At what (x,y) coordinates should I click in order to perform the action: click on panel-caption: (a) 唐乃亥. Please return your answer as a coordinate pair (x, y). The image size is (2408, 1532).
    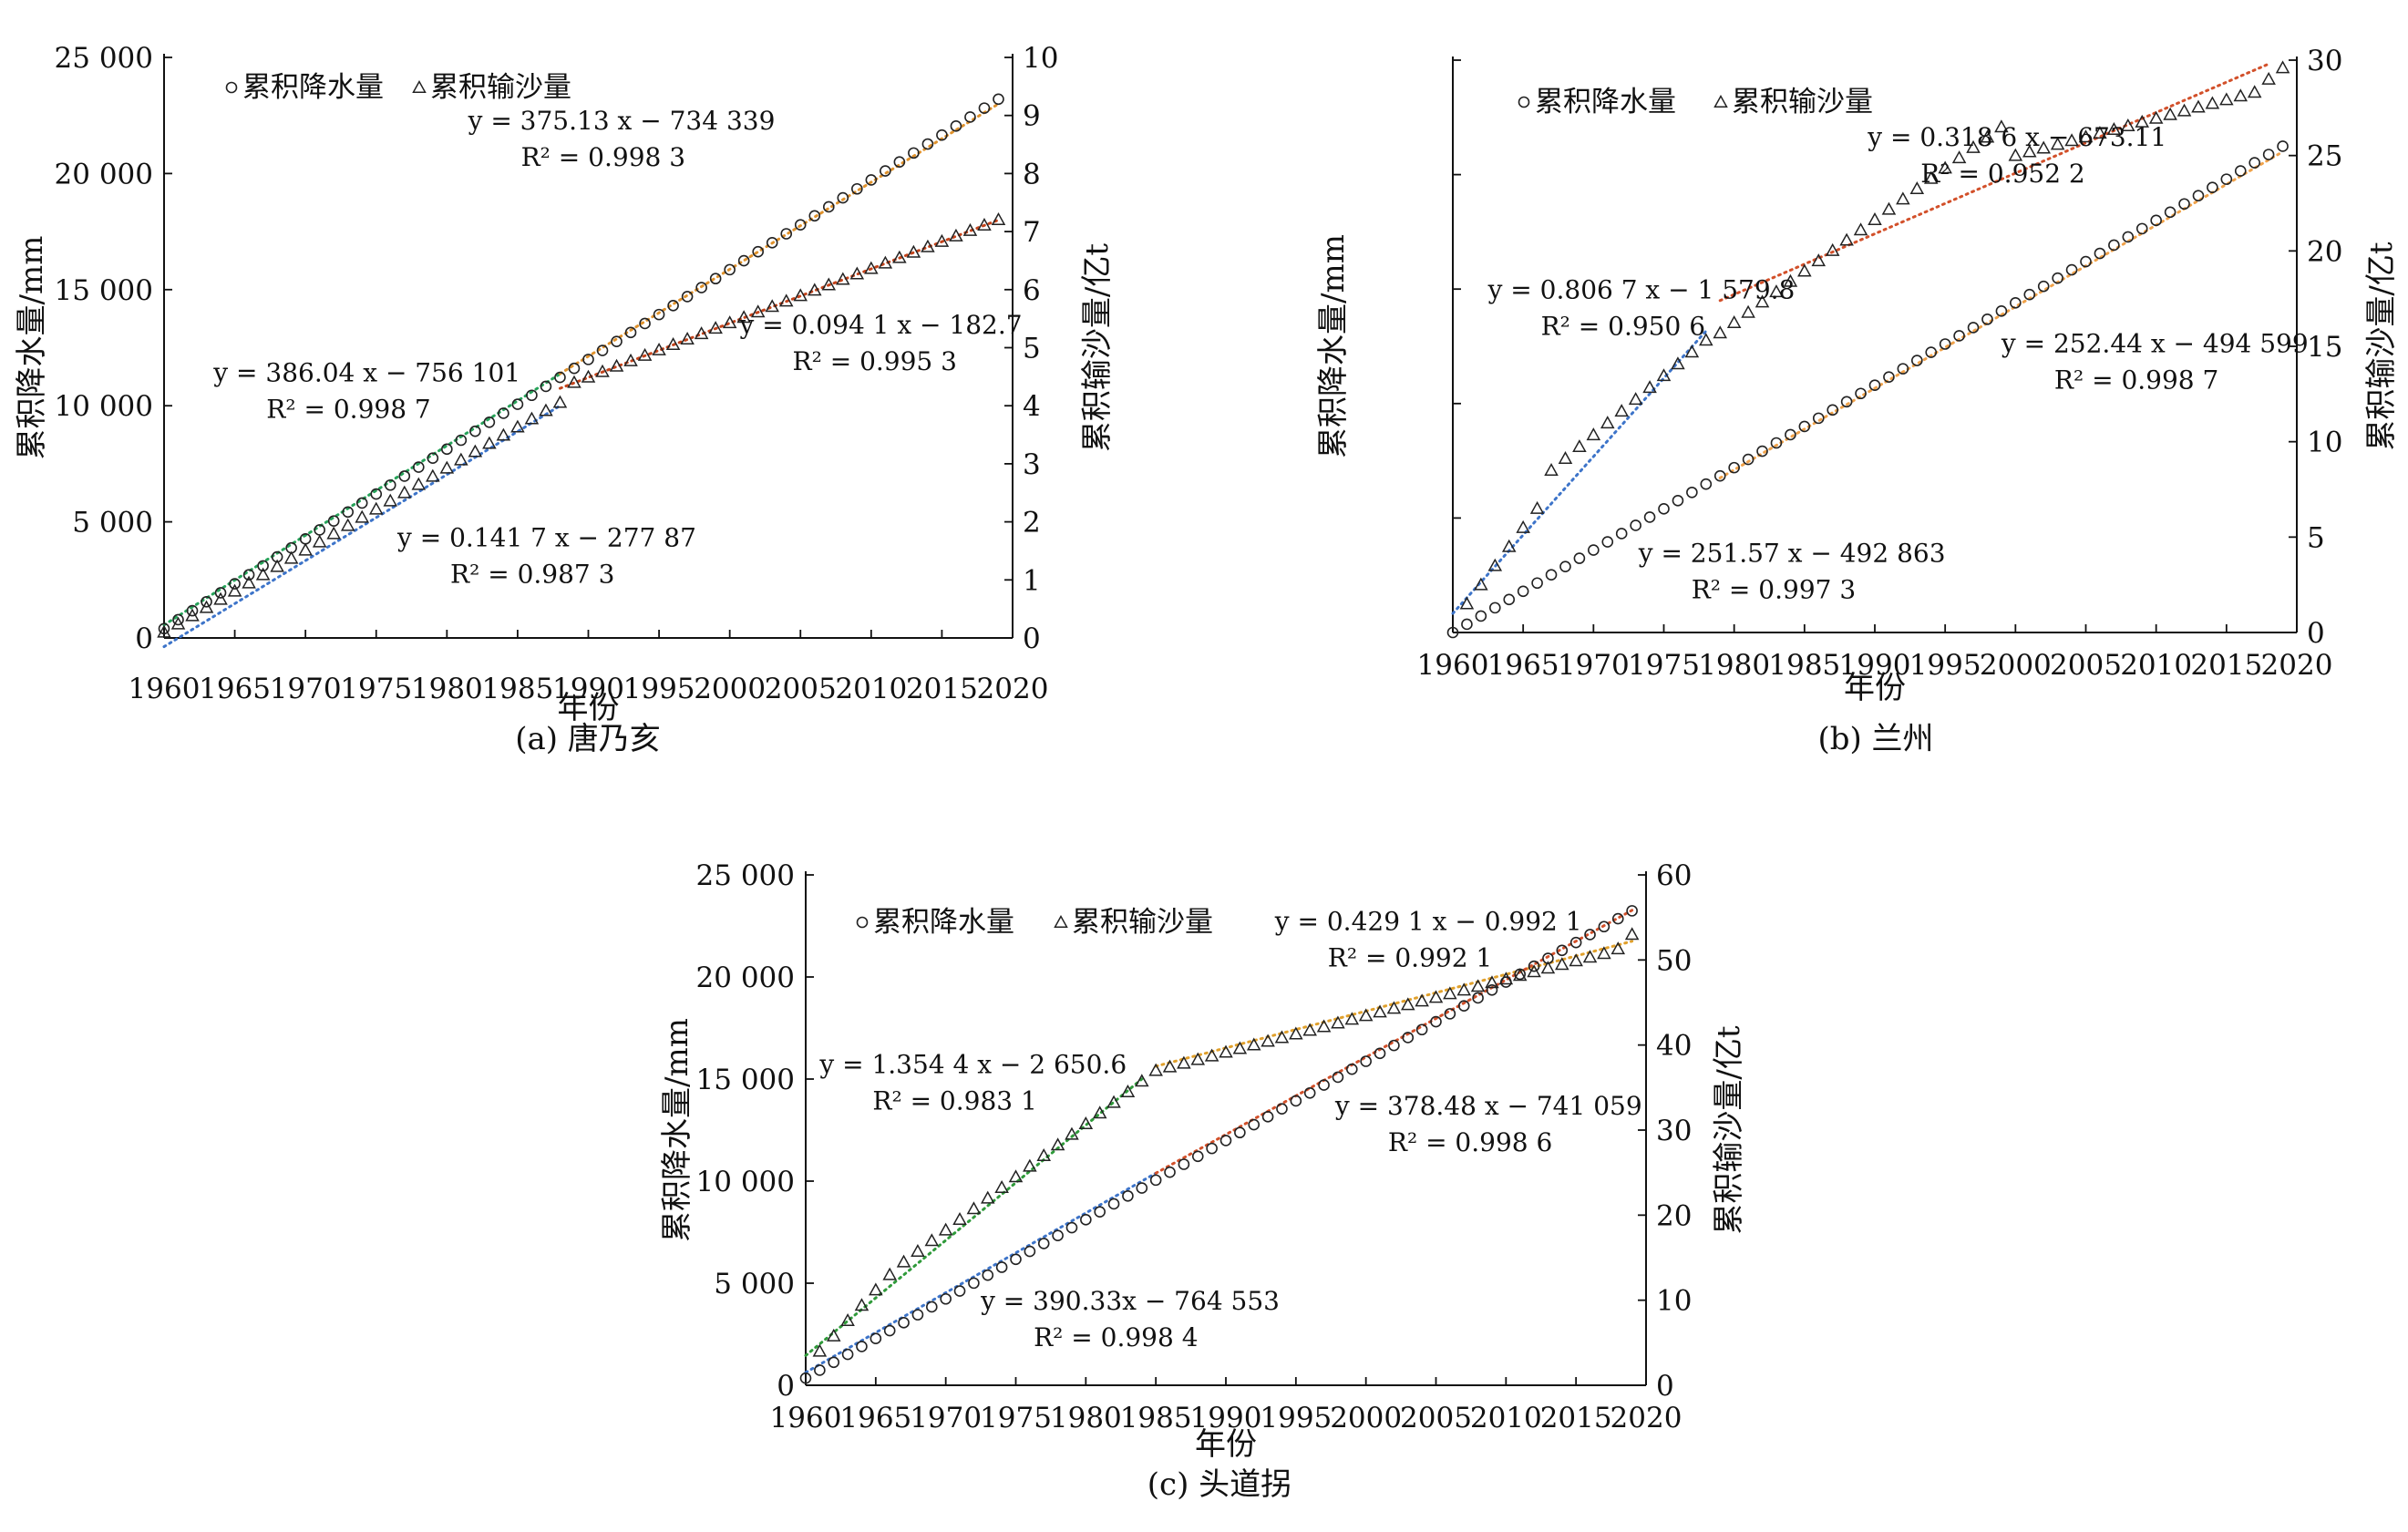
    Looking at the image, I should click on (588, 739).